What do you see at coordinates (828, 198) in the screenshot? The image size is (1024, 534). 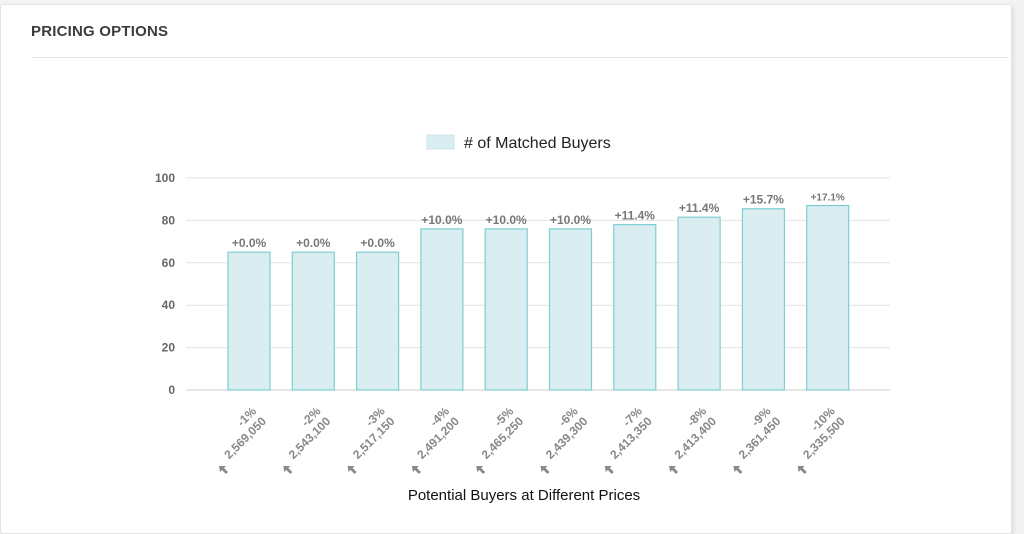 I see `bar-value-label: +17.1%` at bounding box center [828, 198].